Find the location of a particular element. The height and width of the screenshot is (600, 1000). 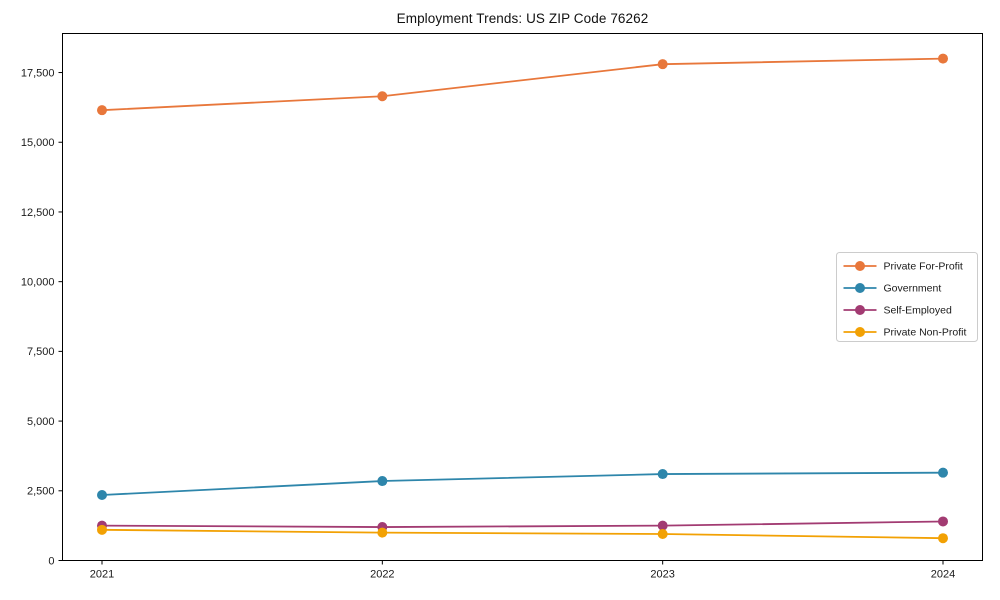

y-tick-label: 7,500 is located at coordinates (41, 352).